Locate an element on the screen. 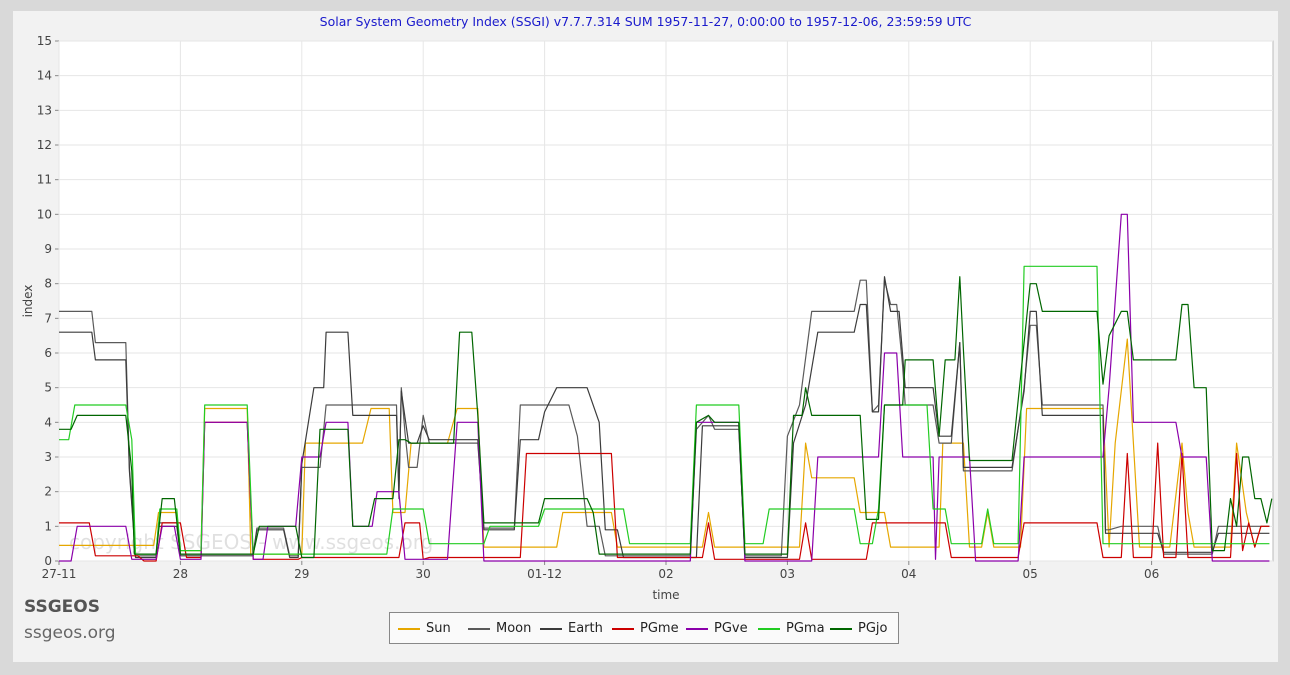  brand-name: SSGEOS is located at coordinates (62, 607).